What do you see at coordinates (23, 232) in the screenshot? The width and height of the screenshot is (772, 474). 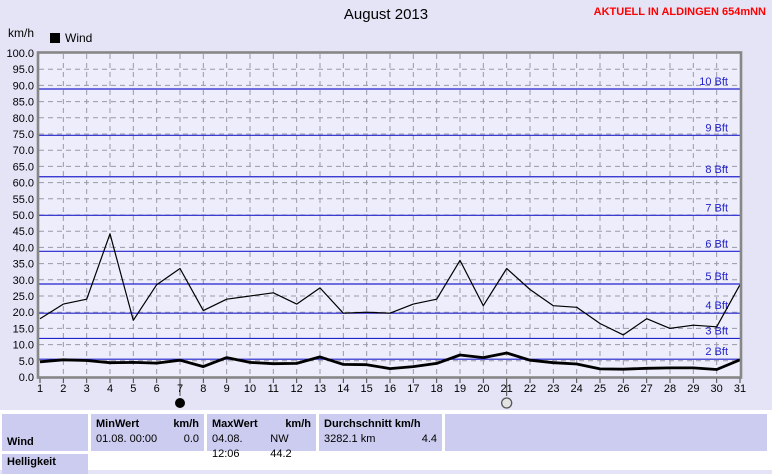 I see `y-tick-label: 45.0` at bounding box center [23, 232].